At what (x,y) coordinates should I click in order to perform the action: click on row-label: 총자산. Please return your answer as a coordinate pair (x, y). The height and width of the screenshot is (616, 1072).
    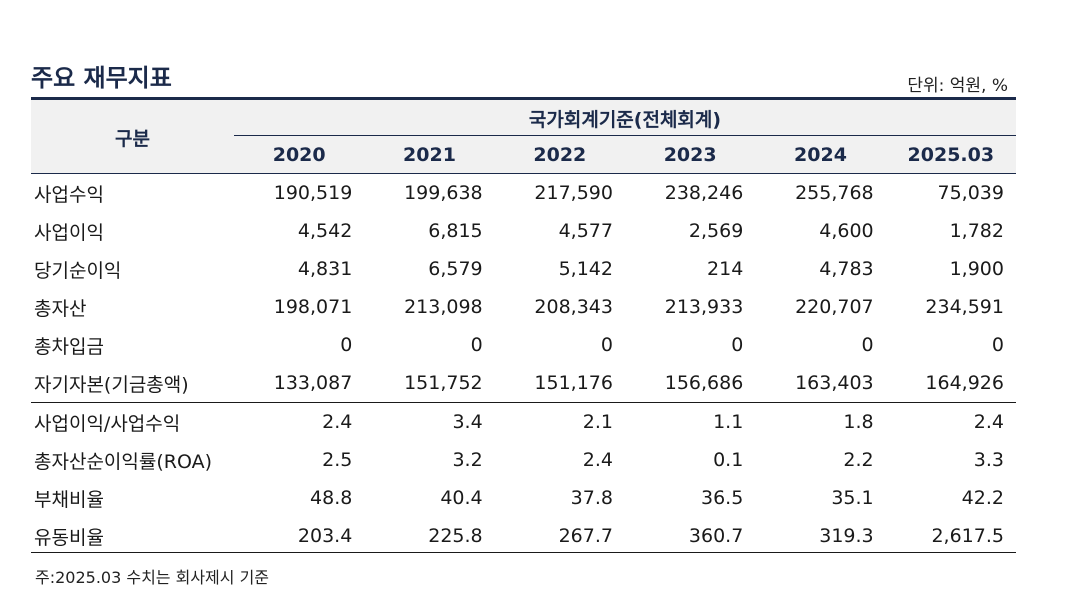
    Looking at the image, I should click on (60, 308).